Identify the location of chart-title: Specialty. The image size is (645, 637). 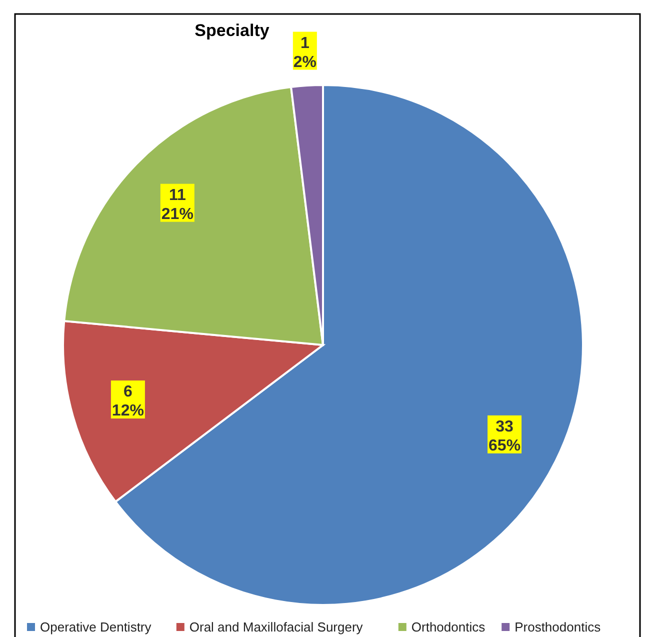
(232, 30).